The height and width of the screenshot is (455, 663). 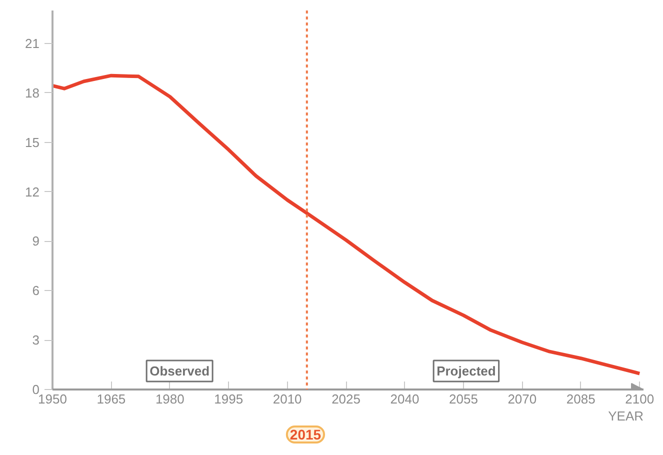 I want to click on y-tick-label: 0, so click(x=36, y=389).